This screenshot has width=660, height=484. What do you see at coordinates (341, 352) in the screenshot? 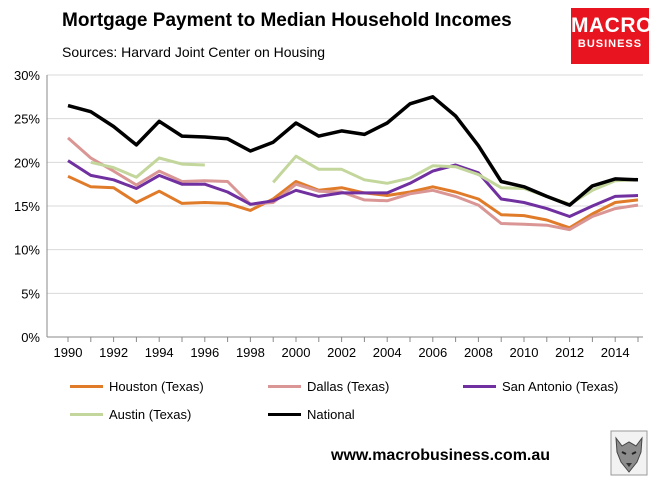
I see `x-tick-label: 2002` at bounding box center [341, 352].